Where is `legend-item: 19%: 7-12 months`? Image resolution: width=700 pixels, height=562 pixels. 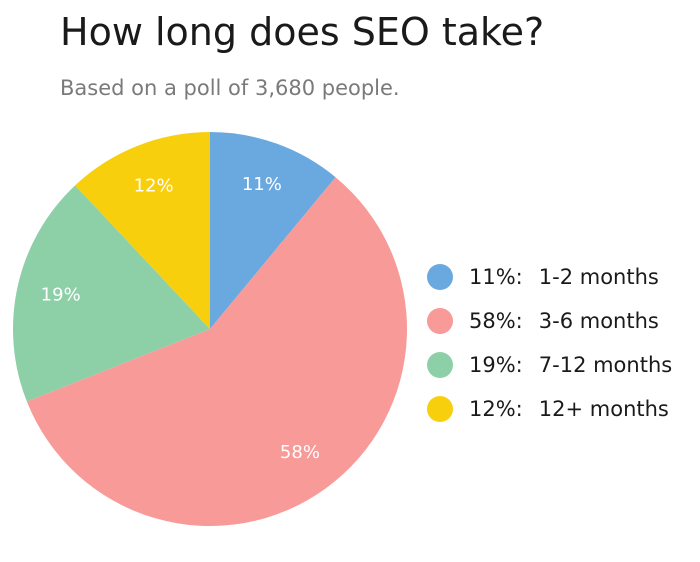
legend-item: 19%: 7-12 months is located at coordinates (549, 365).